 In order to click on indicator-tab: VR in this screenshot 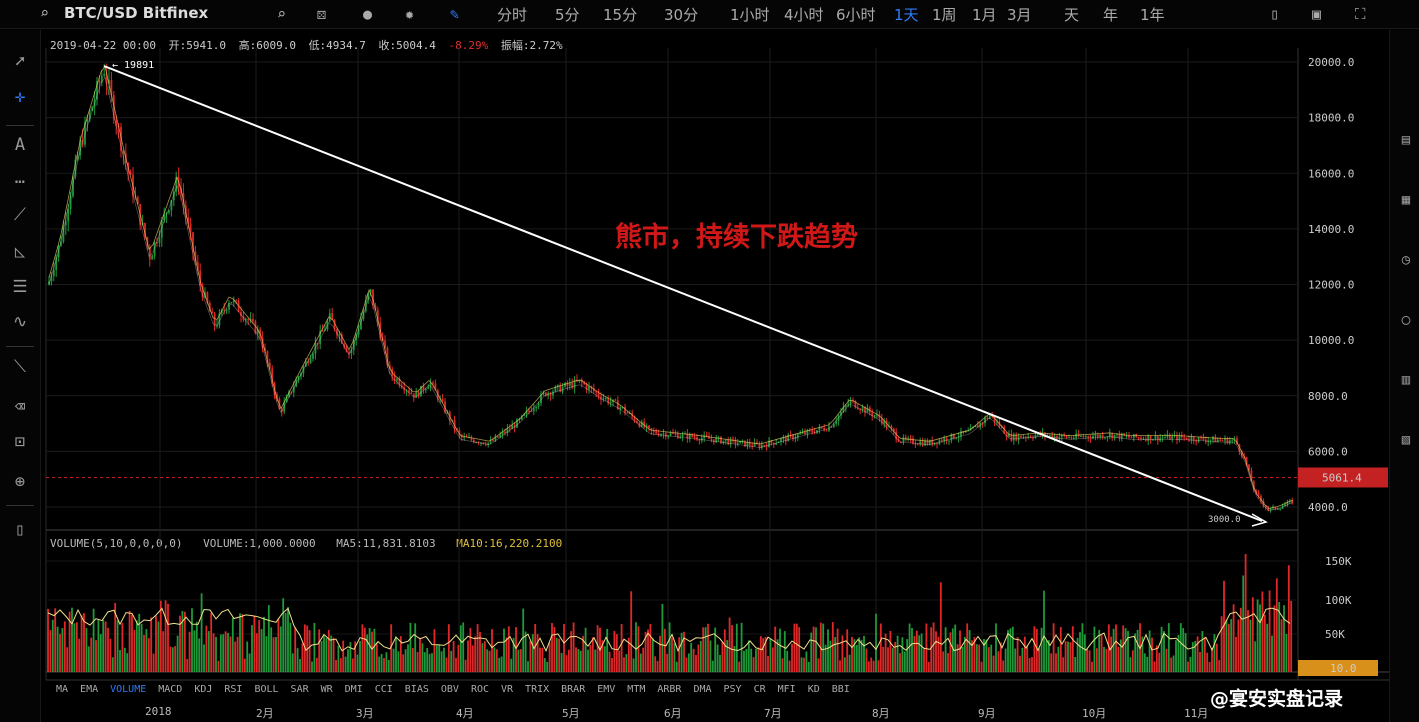, I will do `click(507, 689)`.